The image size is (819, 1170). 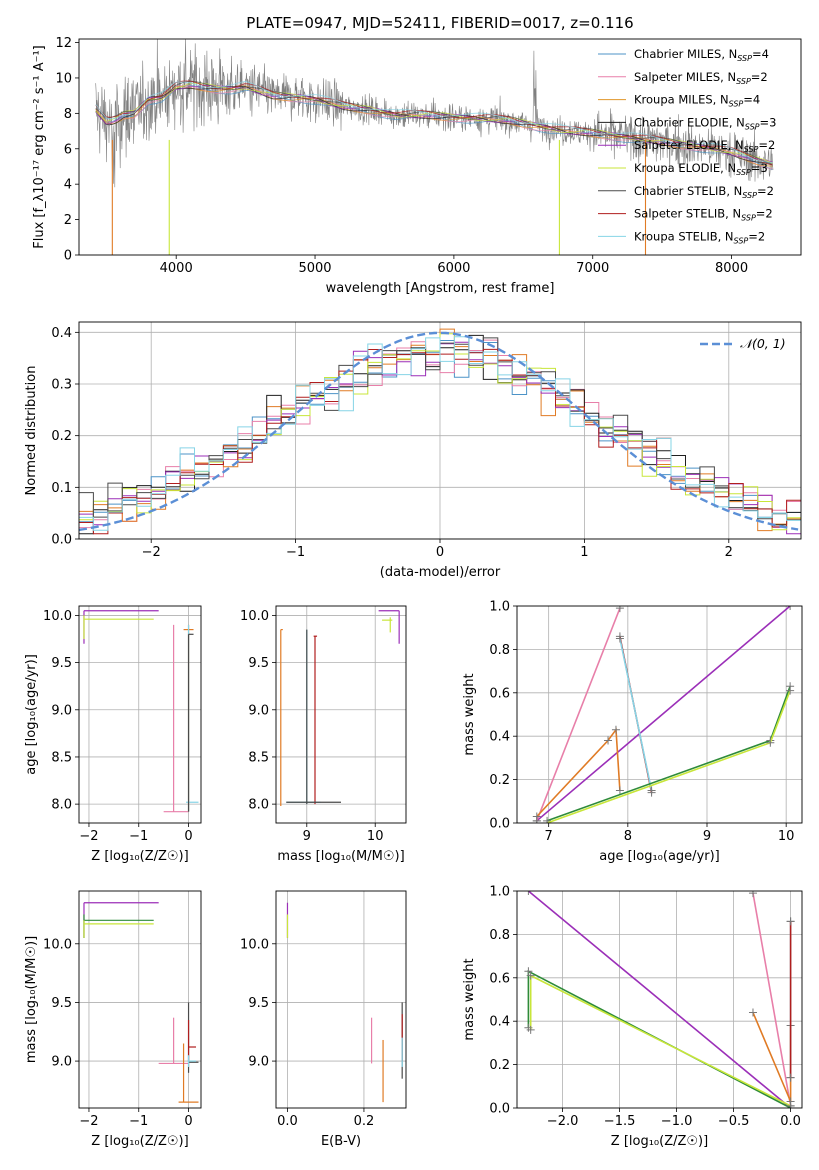 What do you see at coordinates (469, 714) in the screenshot?
I see `y-axis-label: mass weight` at bounding box center [469, 714].